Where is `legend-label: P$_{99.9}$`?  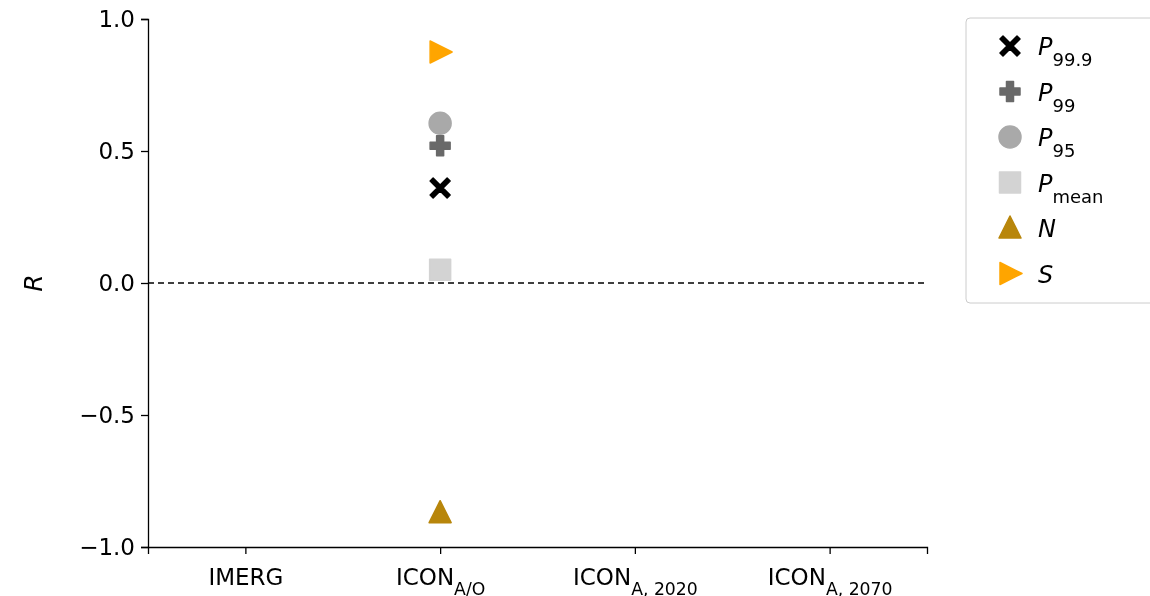 legend-label: P$_{99.9}$ is located at coordinates (1065, 51).